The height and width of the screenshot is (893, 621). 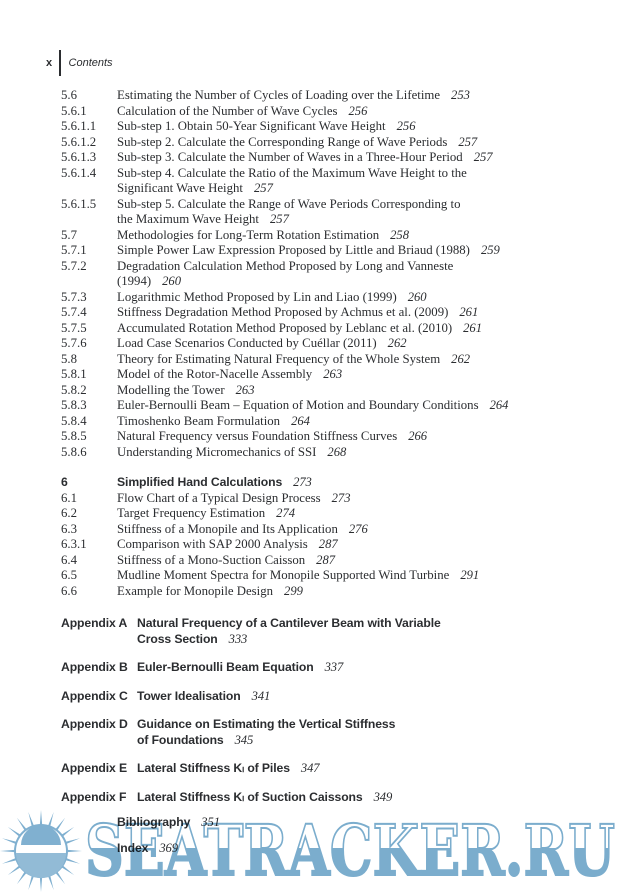 I want to click on toc-entry-title: Stiffness of a Mono-Suction Caisson 287, so click(x=226, y=559).